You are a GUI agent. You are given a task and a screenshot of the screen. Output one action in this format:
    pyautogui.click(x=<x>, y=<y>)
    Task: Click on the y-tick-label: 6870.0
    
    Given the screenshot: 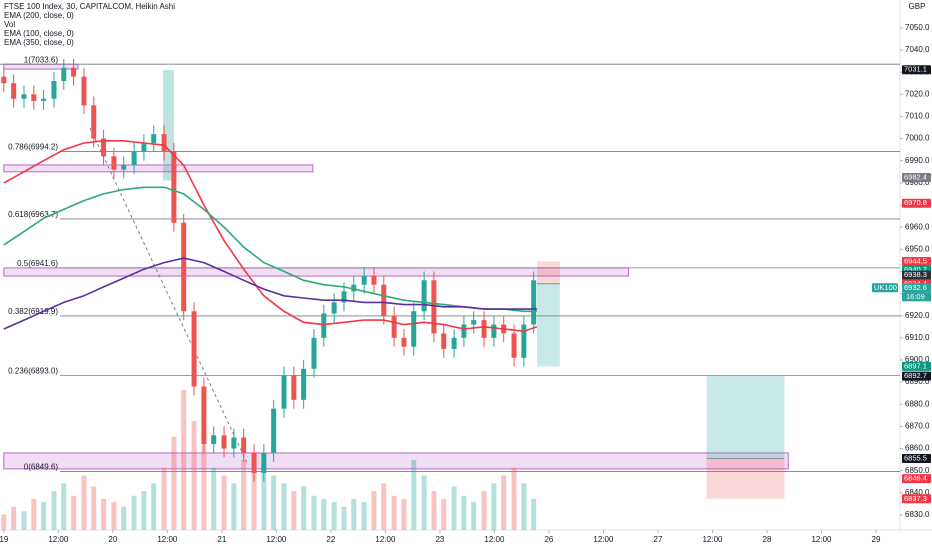 What is the action you would take?
    pyautogui.click(x=917, y=426)
    